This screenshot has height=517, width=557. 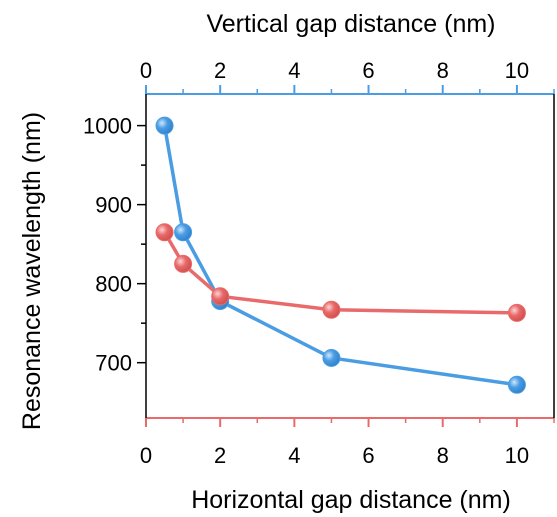 What do you see at coordinates (146, 70) in the screenshot?
I see `top-tick-label: 0` at bounding box center [146, 70].